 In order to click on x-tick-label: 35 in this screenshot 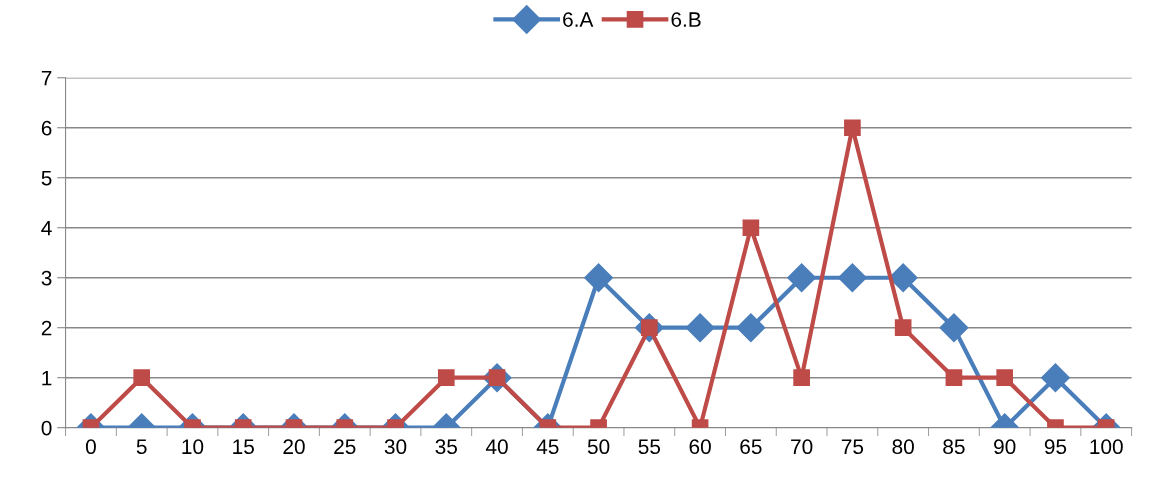, I will do `click(446, 447)`.